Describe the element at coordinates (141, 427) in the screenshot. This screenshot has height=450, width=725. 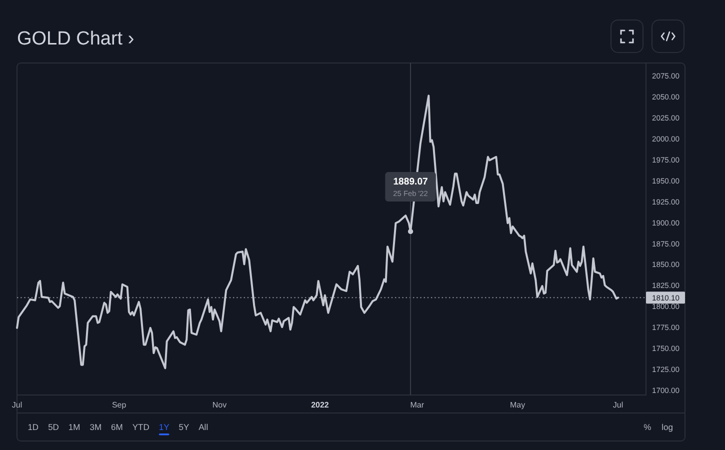
I see `text: YTD` at that location.